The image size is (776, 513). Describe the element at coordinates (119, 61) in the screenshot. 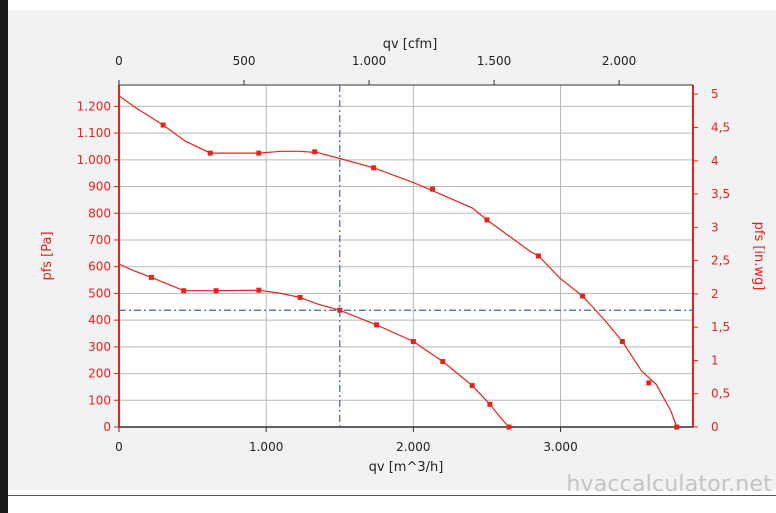

I see `x2-tick-label: 0` at that location.